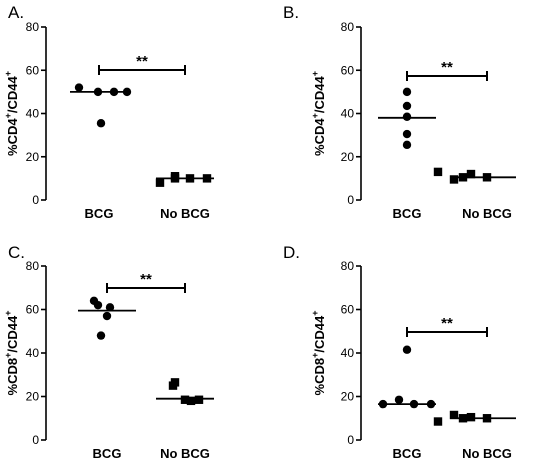  Describe the element at coordinates (291, 252) in the screenshot. I see `panel-letter: D.` at that location.